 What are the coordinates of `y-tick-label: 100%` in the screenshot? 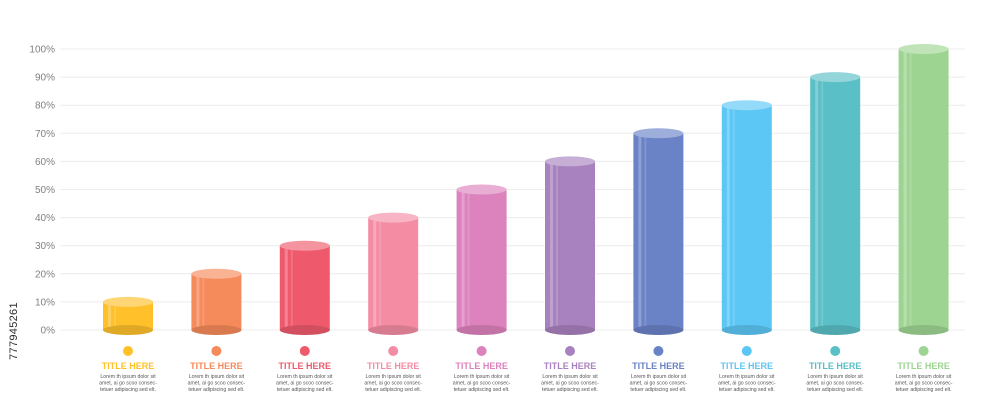 It's located at (42, 50).